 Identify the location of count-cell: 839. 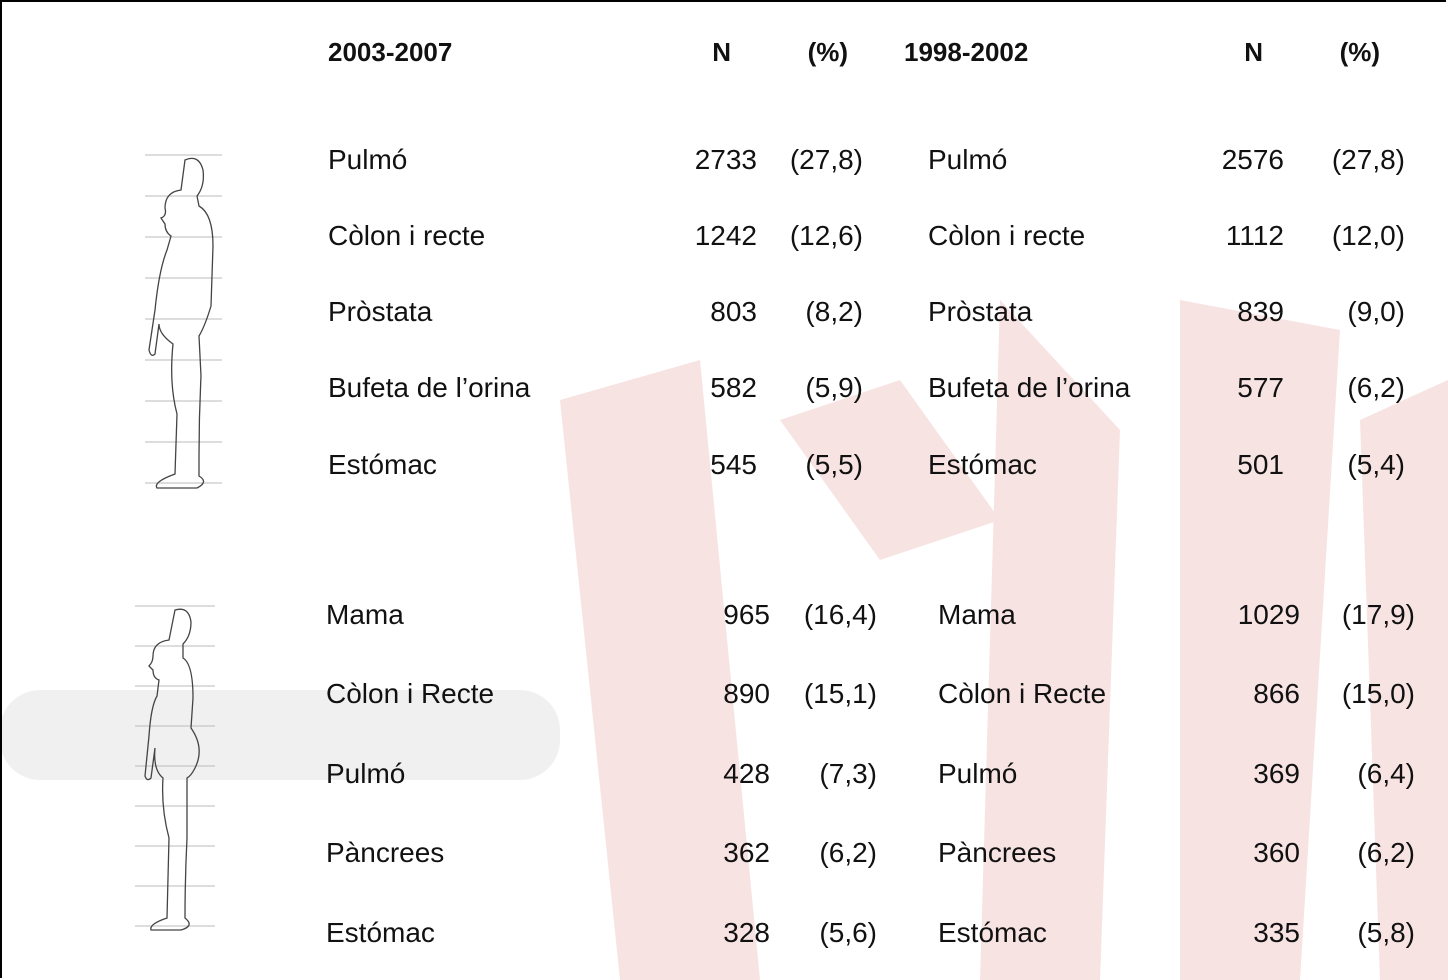
(1260, 311).